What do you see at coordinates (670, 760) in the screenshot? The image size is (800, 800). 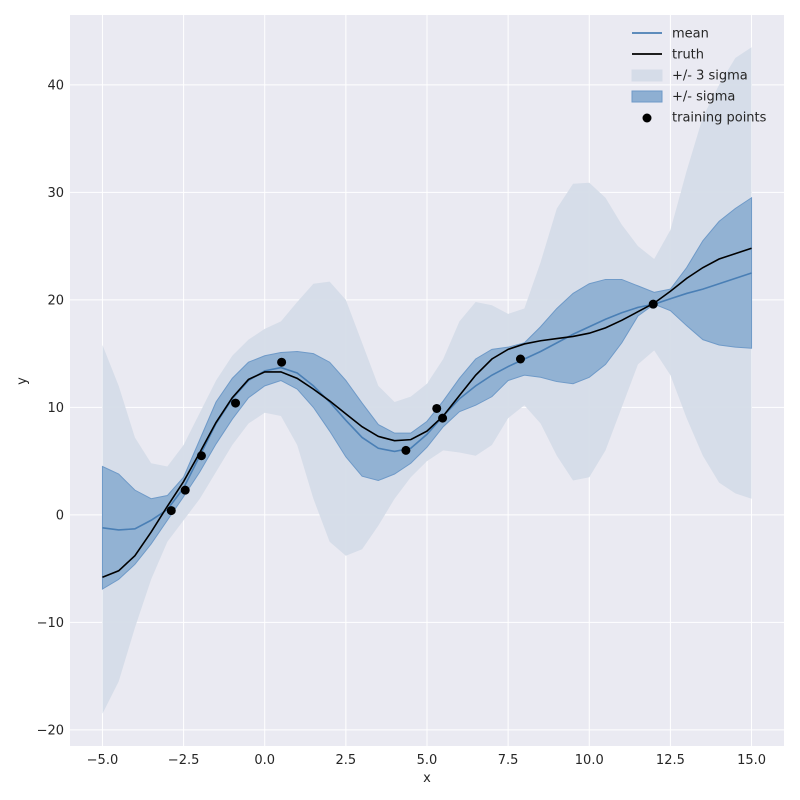 I see `x-tick-label: 12.5` at bounding box center [670, 760].